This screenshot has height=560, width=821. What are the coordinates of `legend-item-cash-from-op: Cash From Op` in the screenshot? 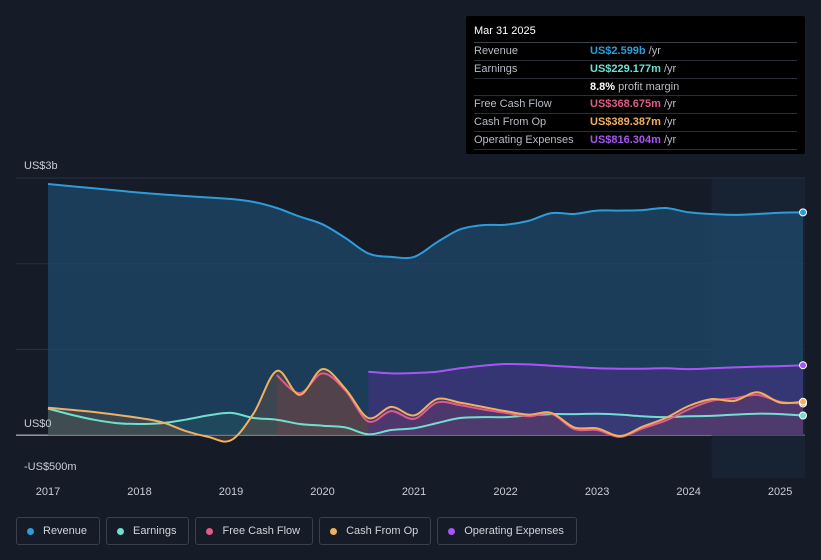 It's located at (375, 531).